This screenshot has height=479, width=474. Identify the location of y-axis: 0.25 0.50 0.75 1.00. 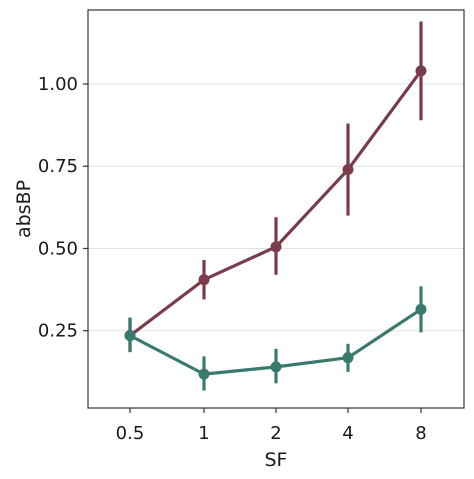
(63, 208).